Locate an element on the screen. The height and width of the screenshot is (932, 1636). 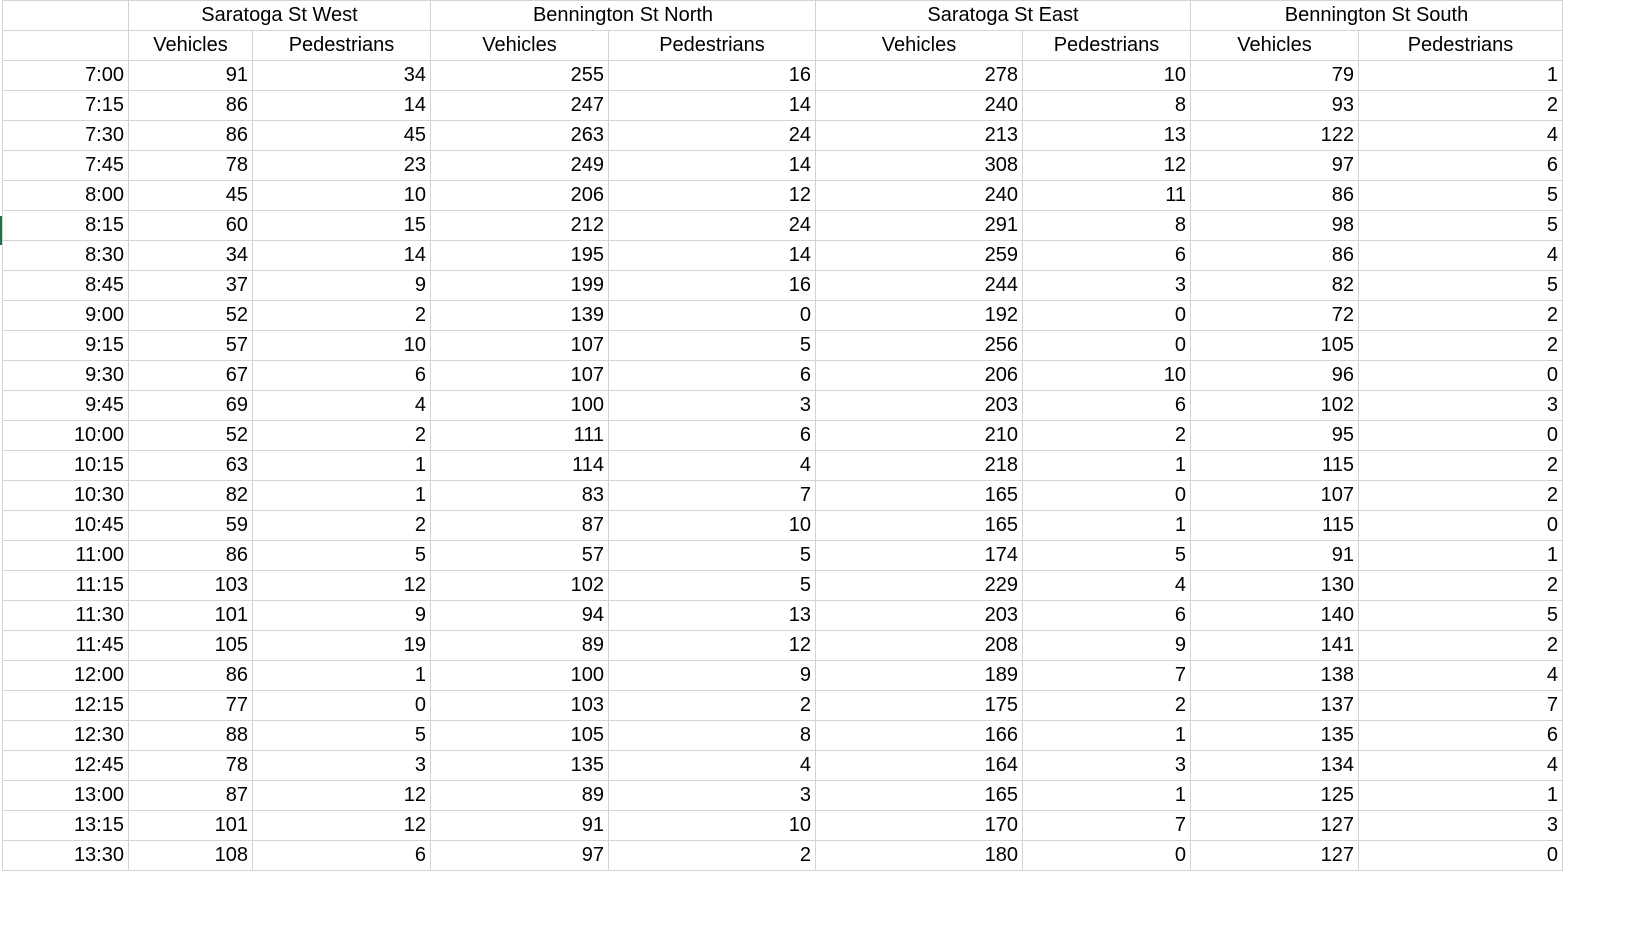
vehicles-cell: 102 is located at coordinates (519, 585).